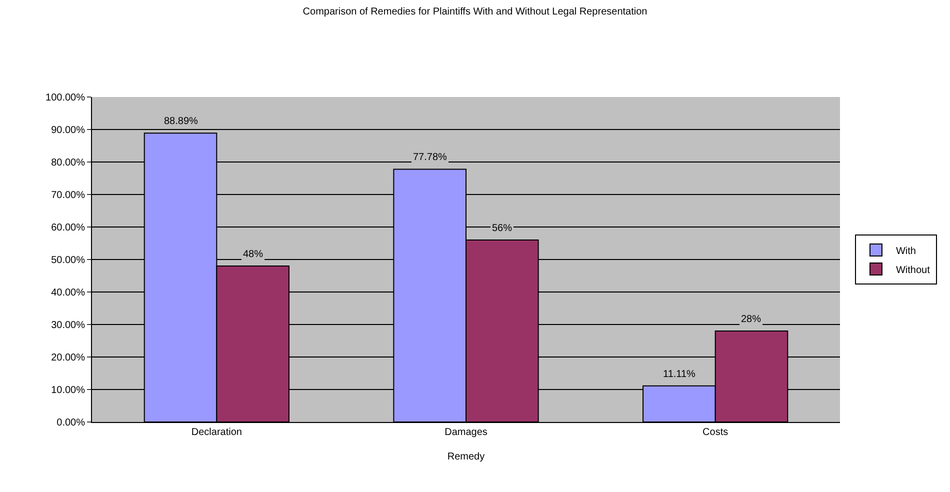 Image resolution: width=950 pixels, height=492 pixels. What do you see at coordinates (751, 319) in the screenshot?
I see `data-label: 28%` at bounding box center [751, 319].